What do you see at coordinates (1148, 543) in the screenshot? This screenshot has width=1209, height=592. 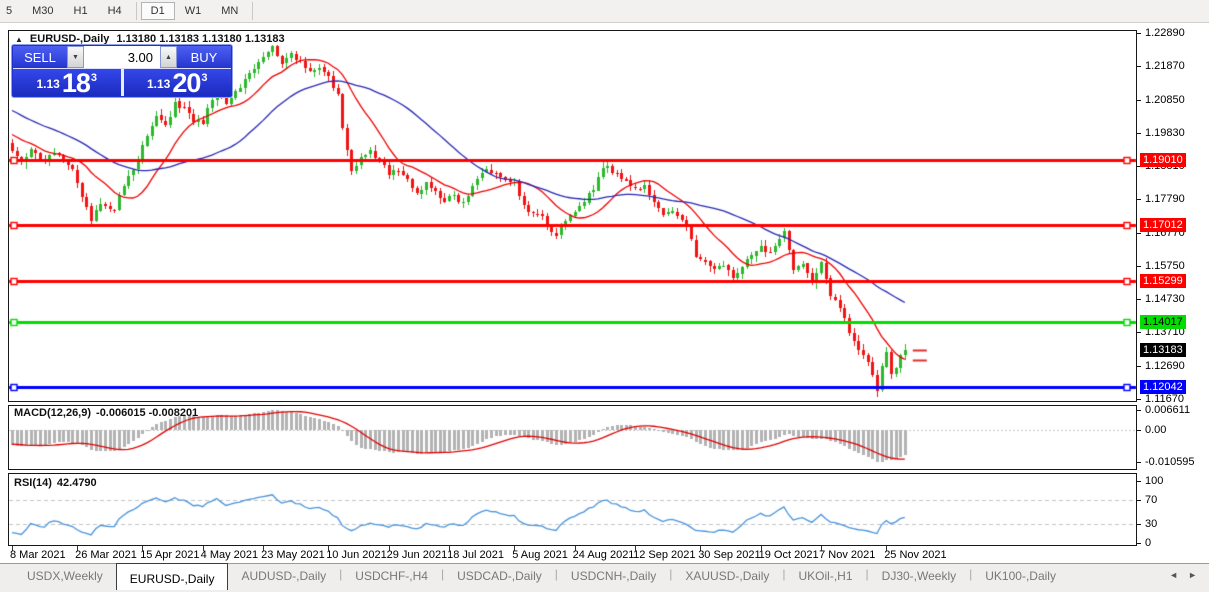 I see `rsi-tick-label: 0` at bounding box center [1148, 543].